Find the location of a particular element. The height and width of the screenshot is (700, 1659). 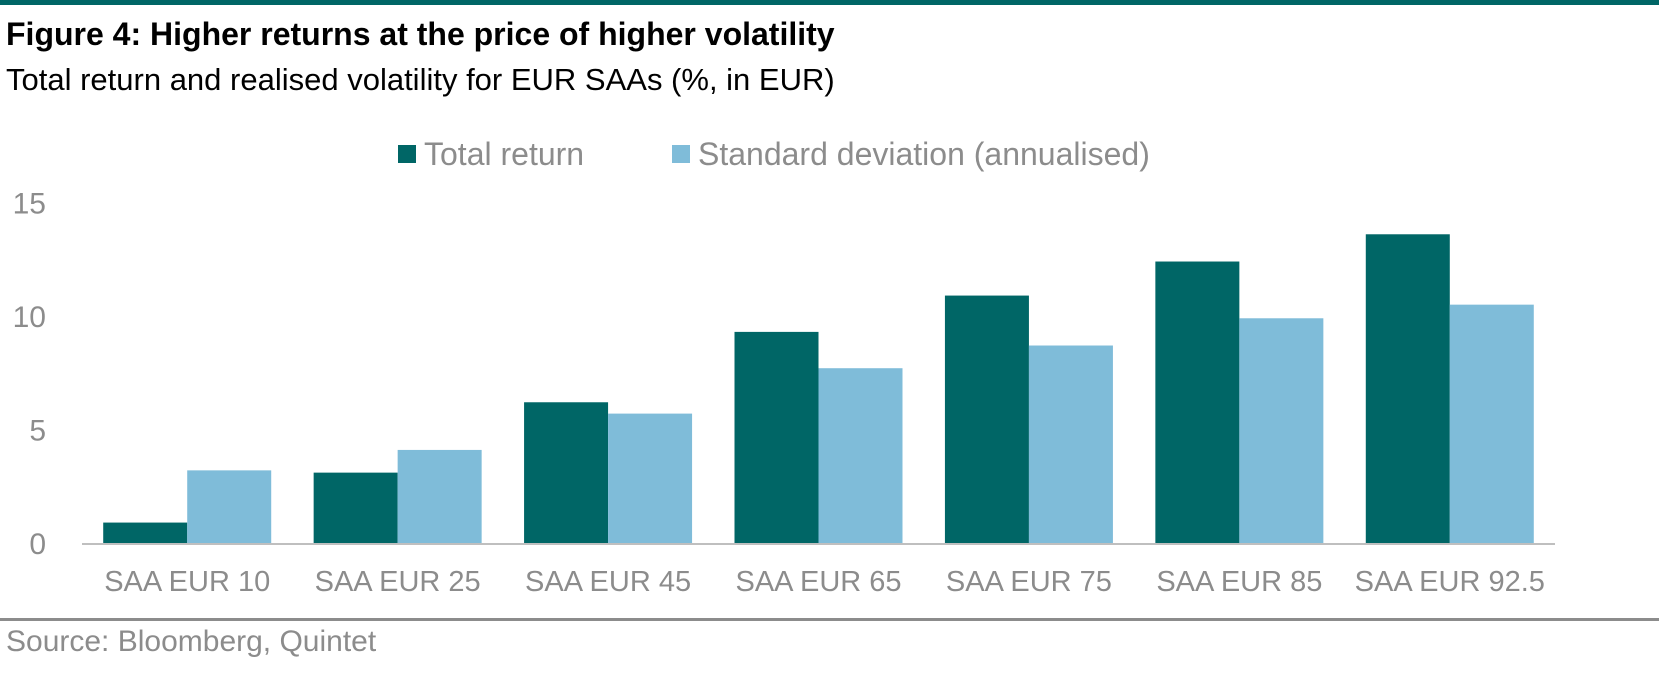

bottom-rule is located at coordinates (829, 619).